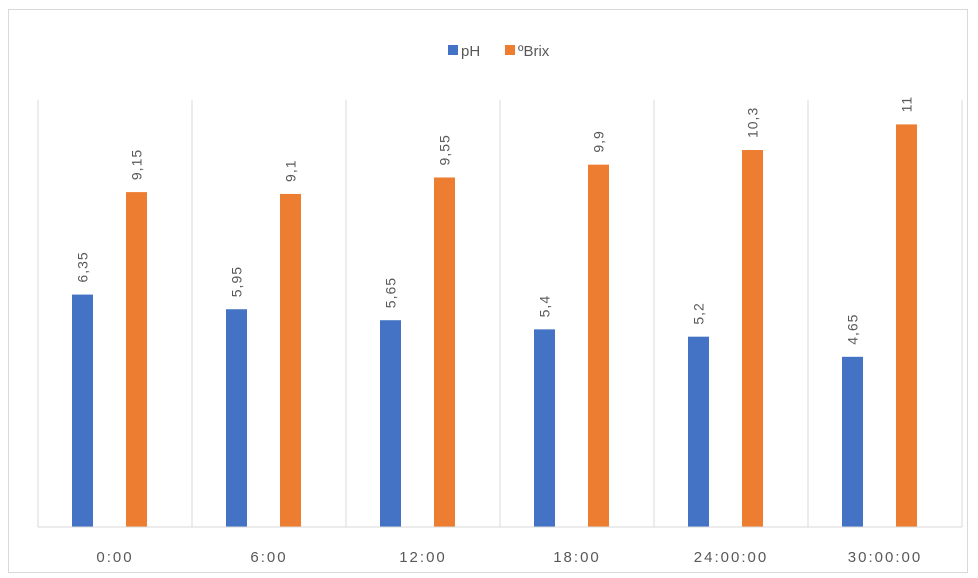  Describe the element at coordinates (268, 557) in the screenshot. I see `category-label: 6:00` at that location.